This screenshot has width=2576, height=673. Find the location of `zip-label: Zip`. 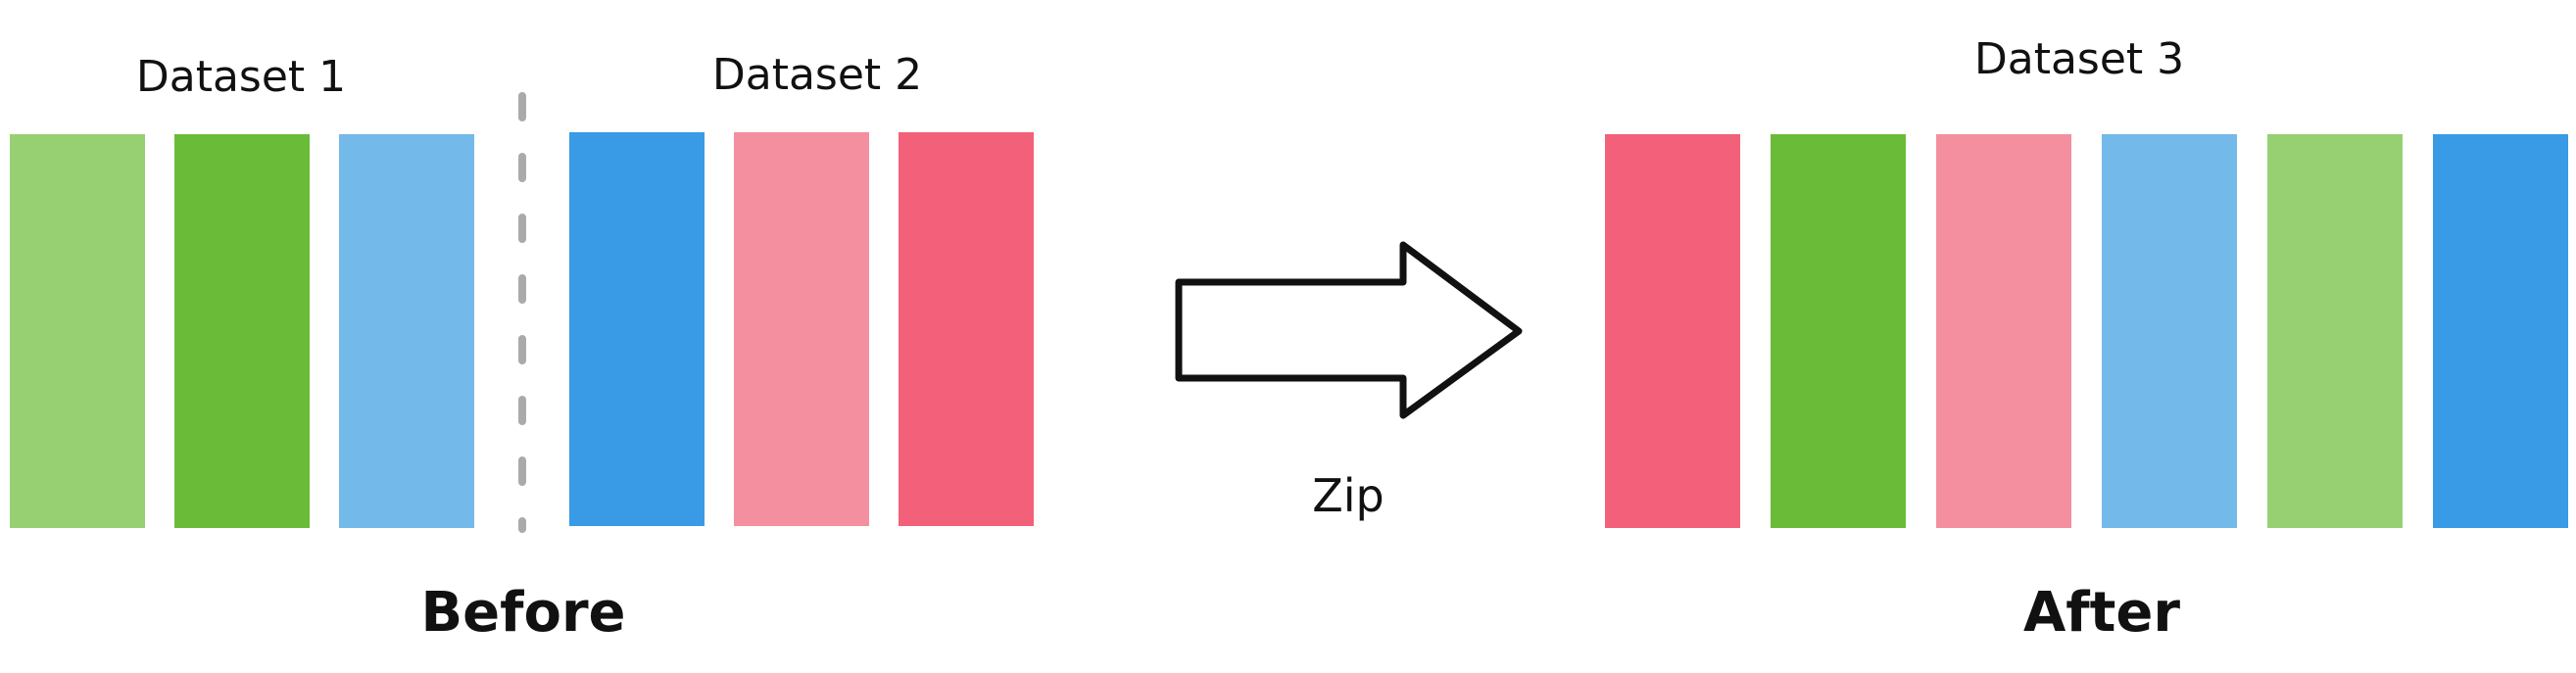

zip-label: Zip is located at coordinates (1348, 495).